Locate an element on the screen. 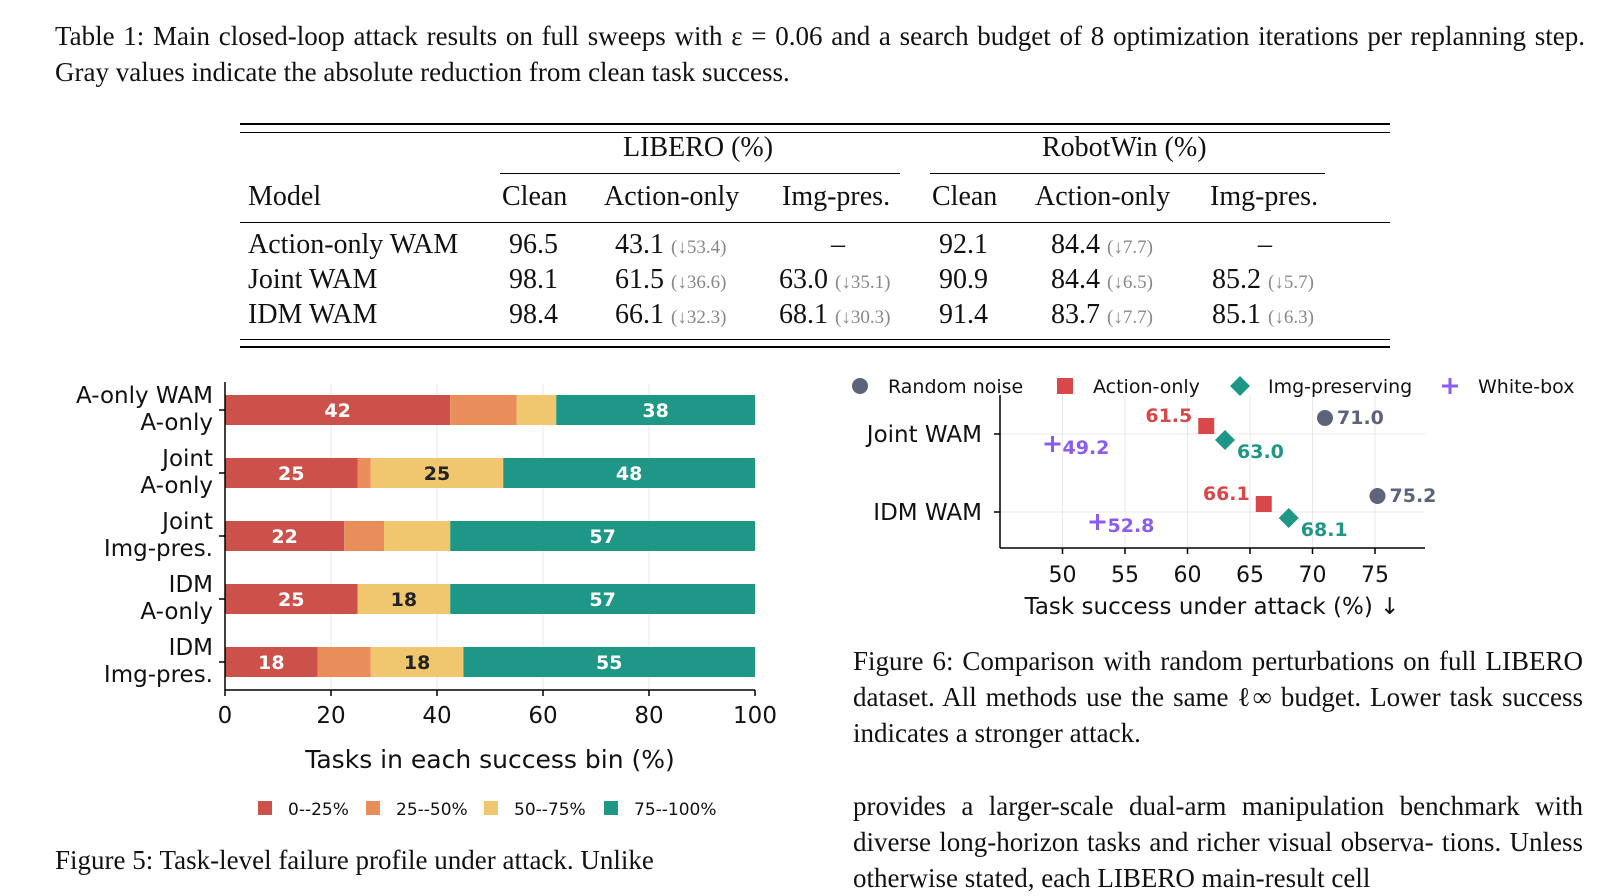 This screenshot has height=896, width=1613. top-rule is located at coordinates (815, 124).